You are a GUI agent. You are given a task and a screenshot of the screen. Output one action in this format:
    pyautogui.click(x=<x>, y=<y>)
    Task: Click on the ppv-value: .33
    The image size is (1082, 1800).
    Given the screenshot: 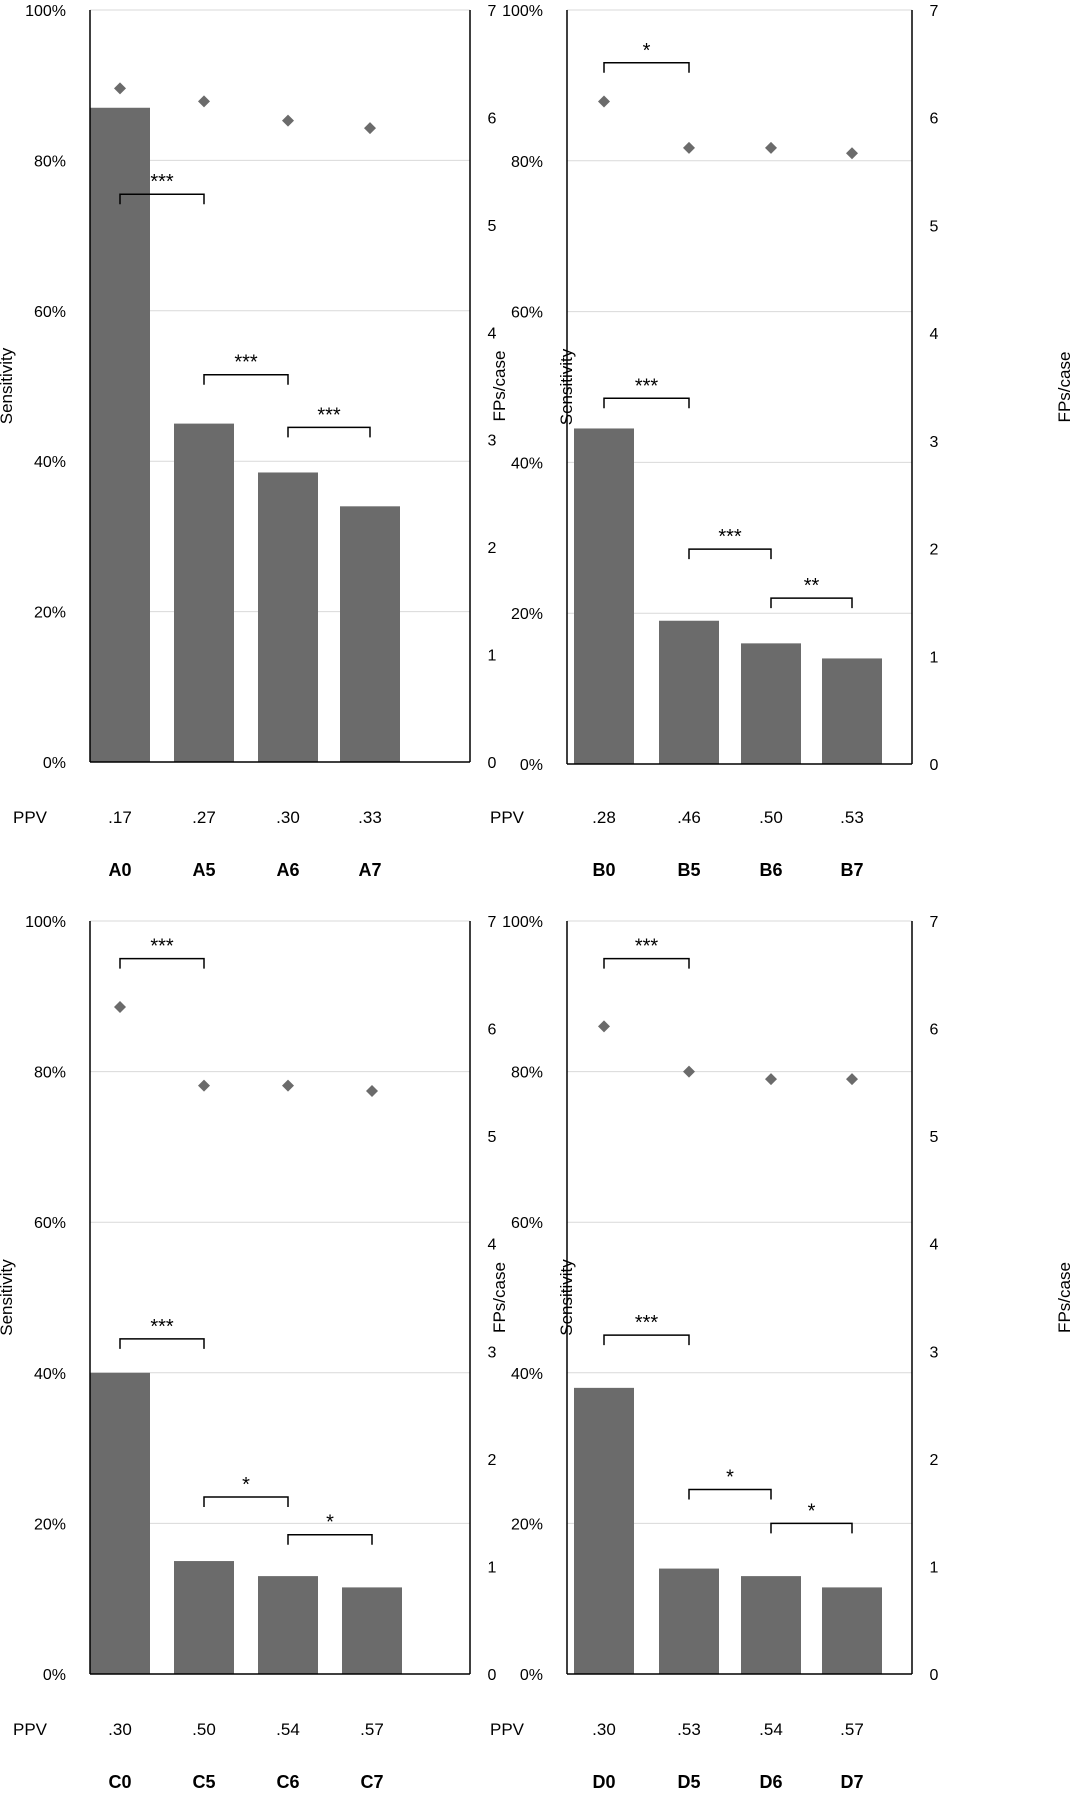 What is the action you would take?
    pyautogui.click(x=370, y=817)
    